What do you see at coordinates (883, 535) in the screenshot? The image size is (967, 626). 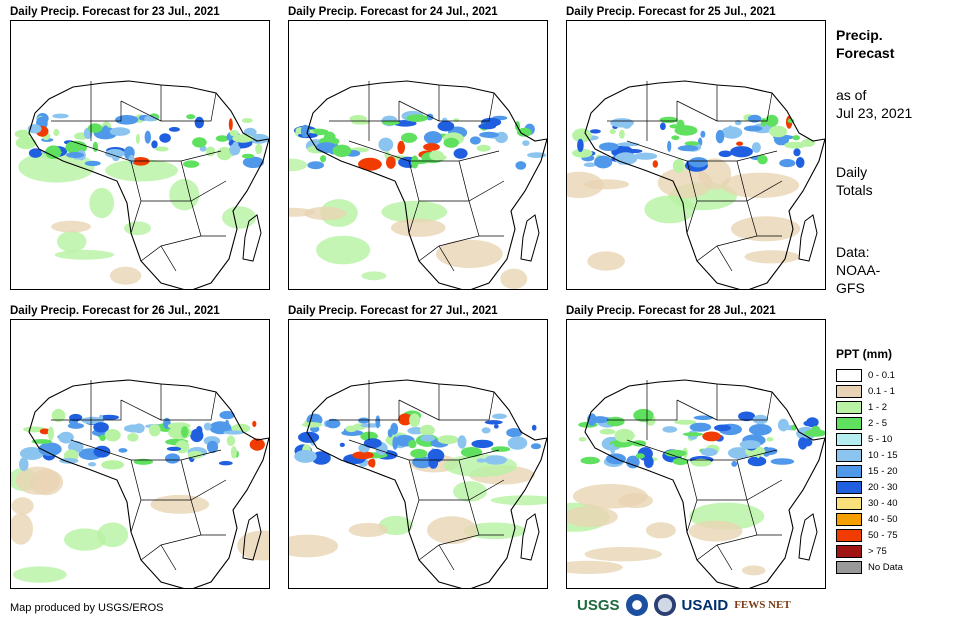 I see `legend-label: 50 - 75` at bounding box center [883, 535].